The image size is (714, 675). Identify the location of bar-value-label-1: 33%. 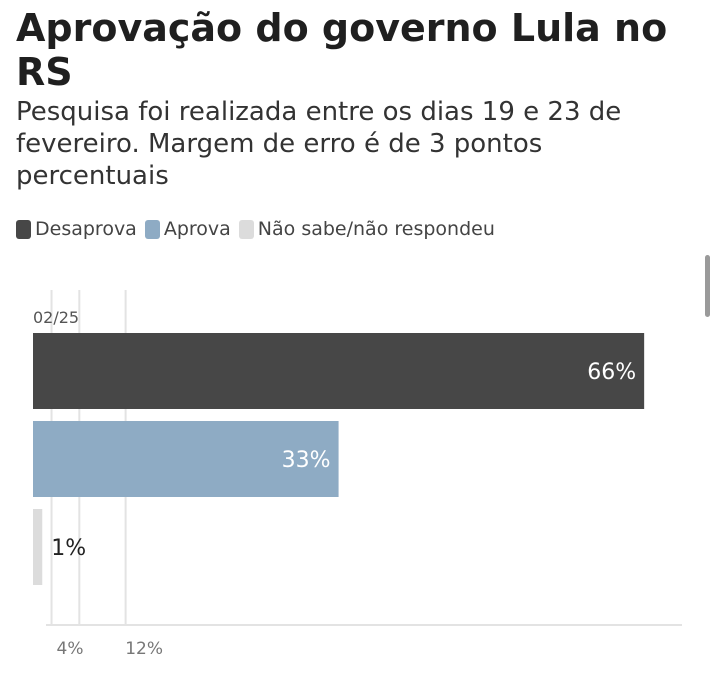
(306, 460).